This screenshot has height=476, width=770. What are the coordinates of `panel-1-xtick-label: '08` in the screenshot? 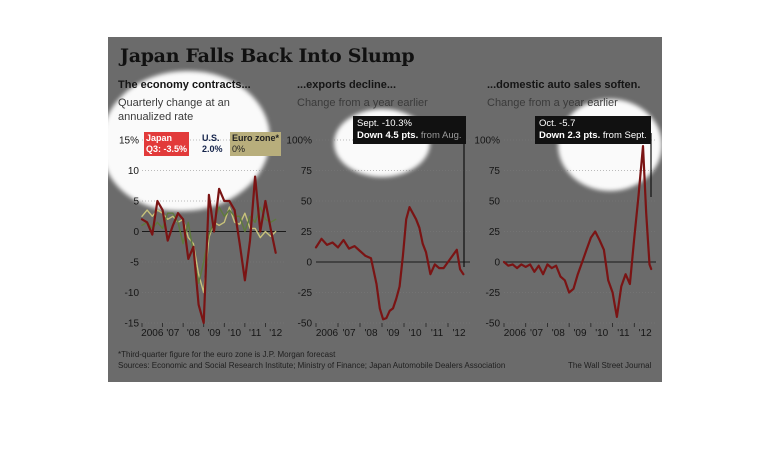 It's located at (193, 333).